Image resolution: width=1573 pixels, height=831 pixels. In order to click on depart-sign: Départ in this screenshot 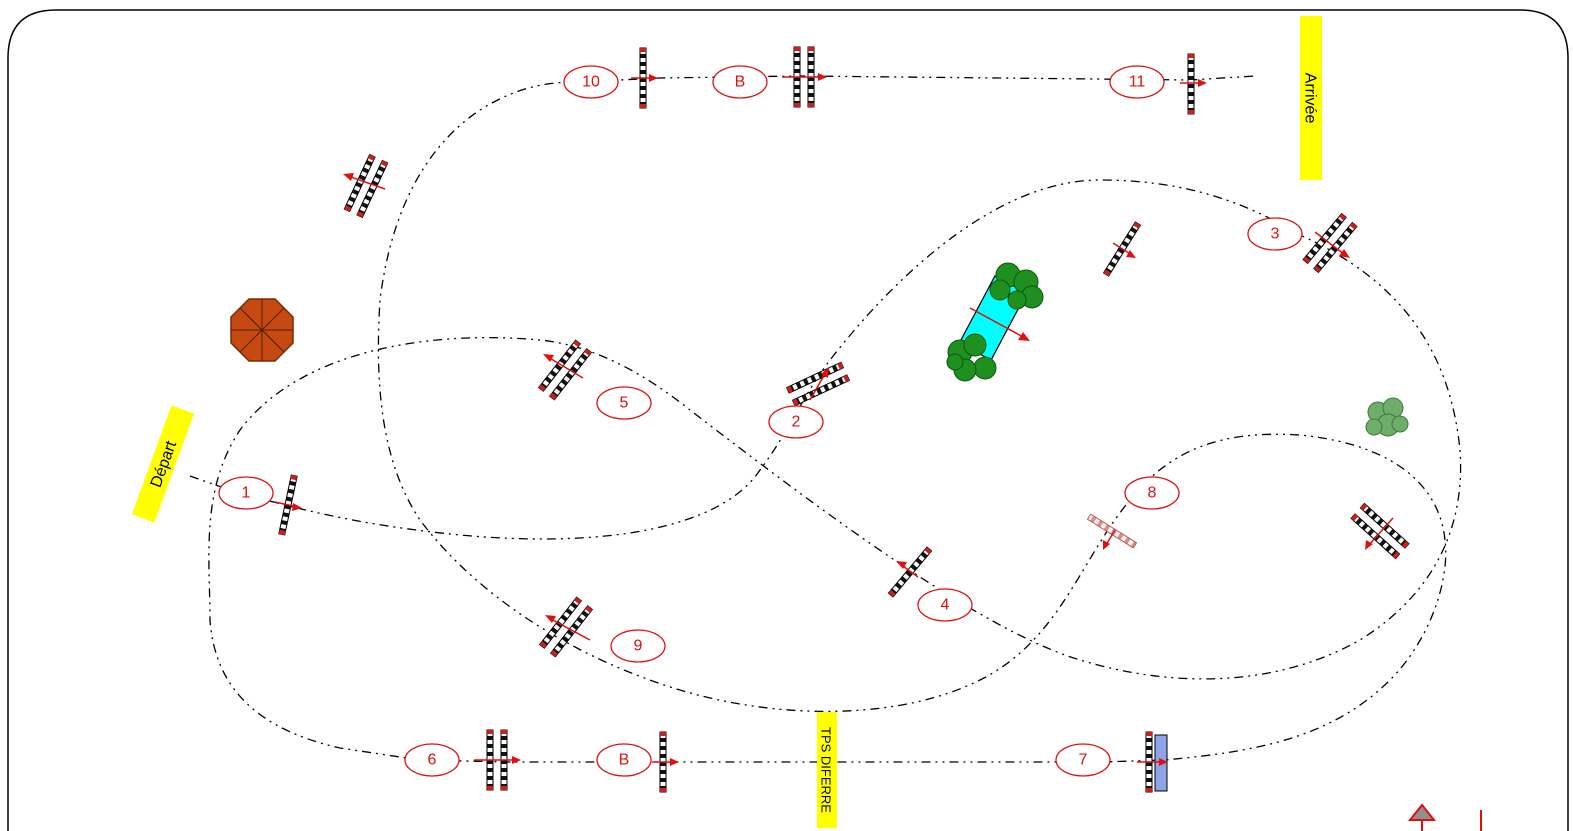, I will do `click(163, 464)`.